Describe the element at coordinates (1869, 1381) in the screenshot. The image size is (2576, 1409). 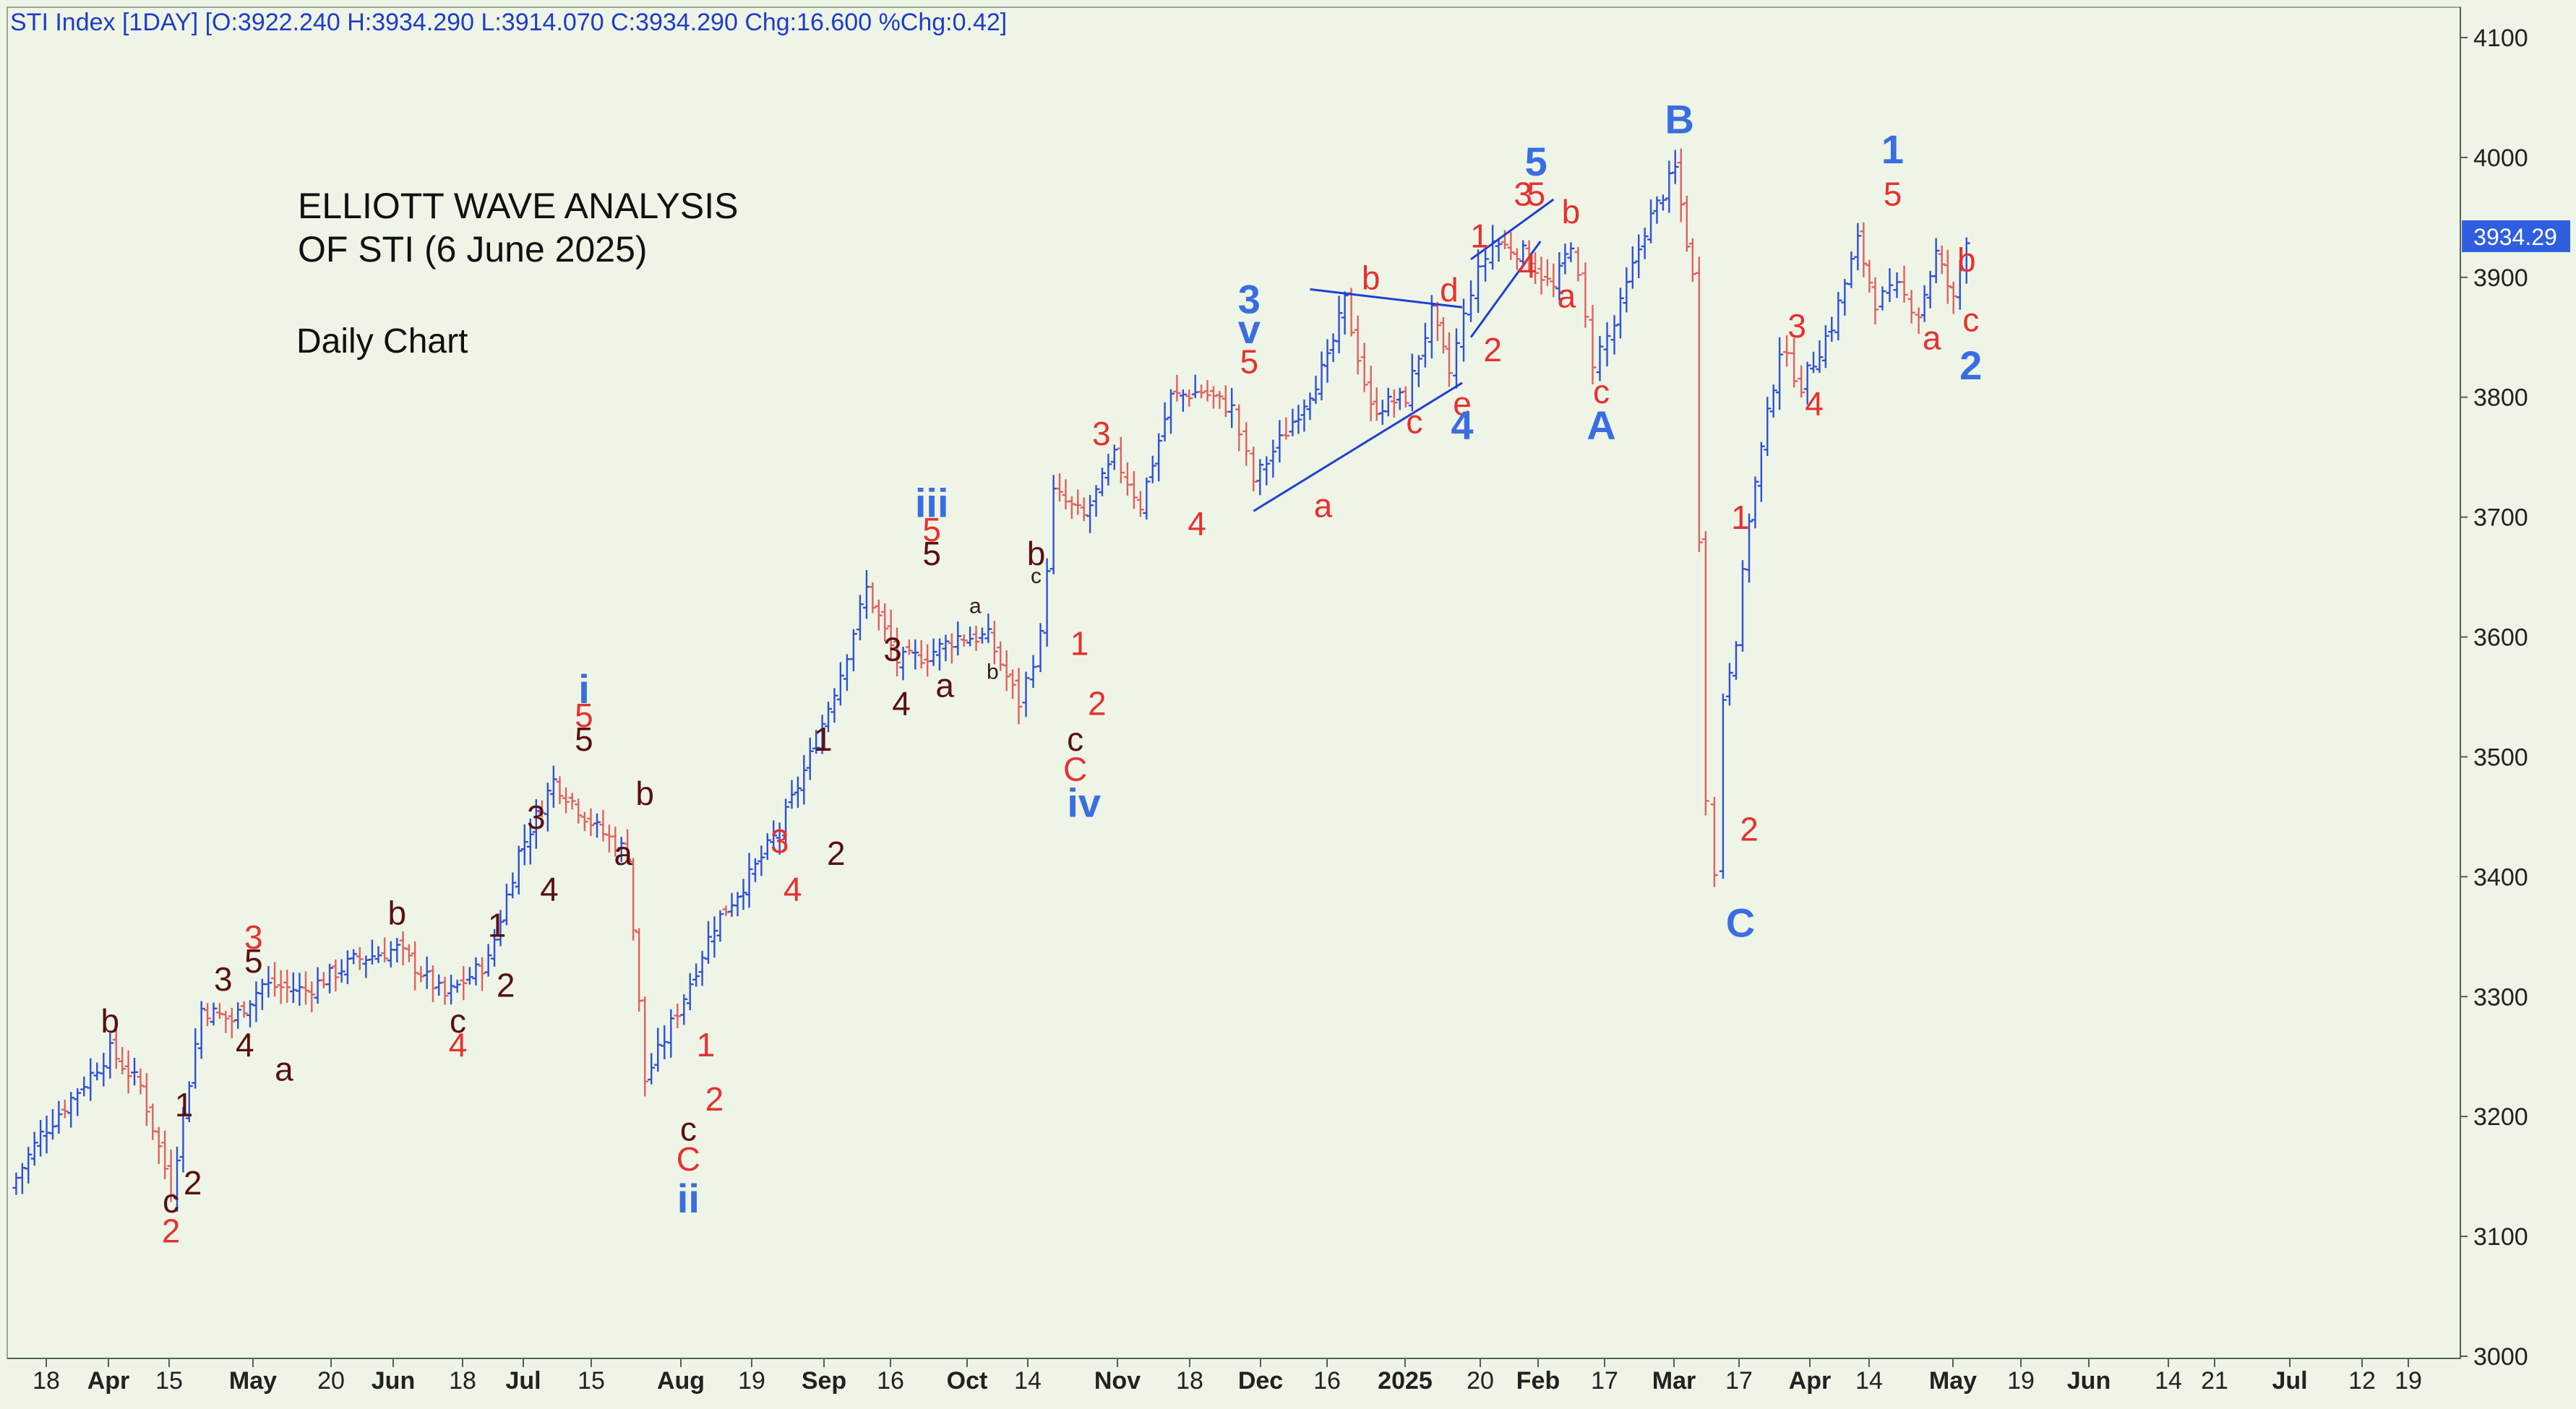
I see `x-tick-label: 14` at that location.